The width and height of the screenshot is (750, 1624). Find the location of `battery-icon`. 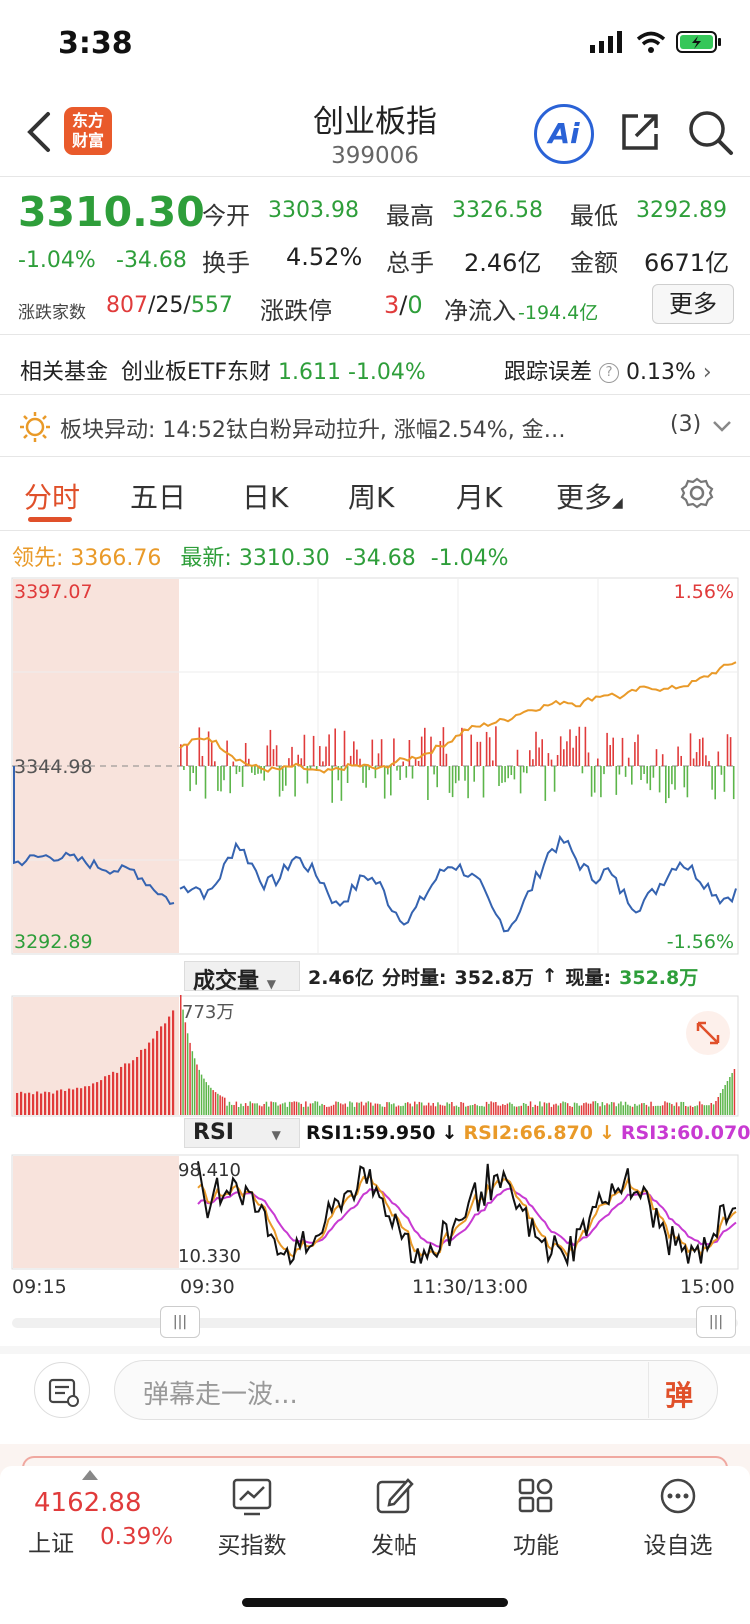

battery-icon is located at coordinates (698, 42).